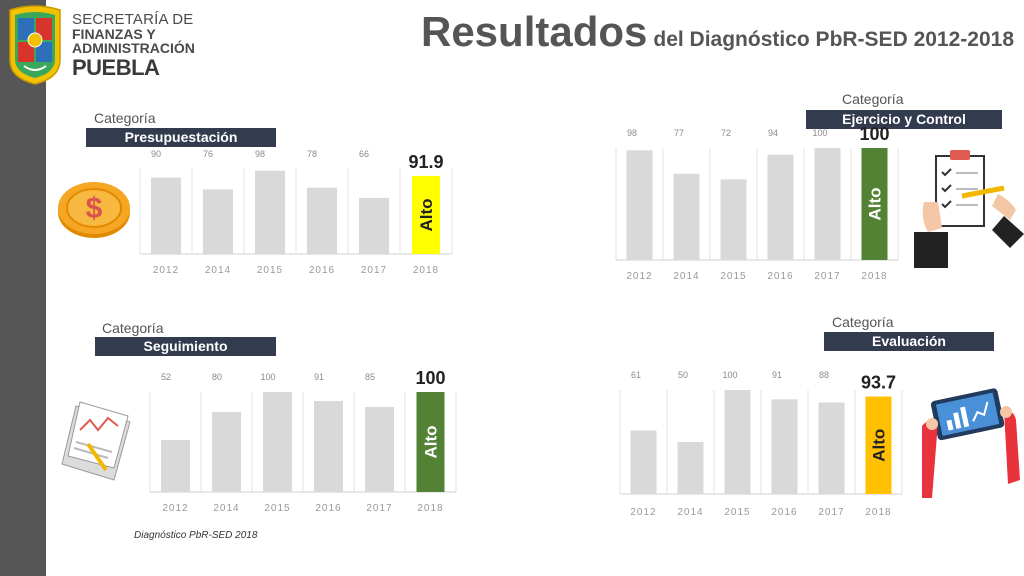 The height and width of the screenshot is (576, 1024). What do you see at coordinates (370, 377) in the screenshot?
I see `bar-value-label: 85` at bounding box center [370, 377].